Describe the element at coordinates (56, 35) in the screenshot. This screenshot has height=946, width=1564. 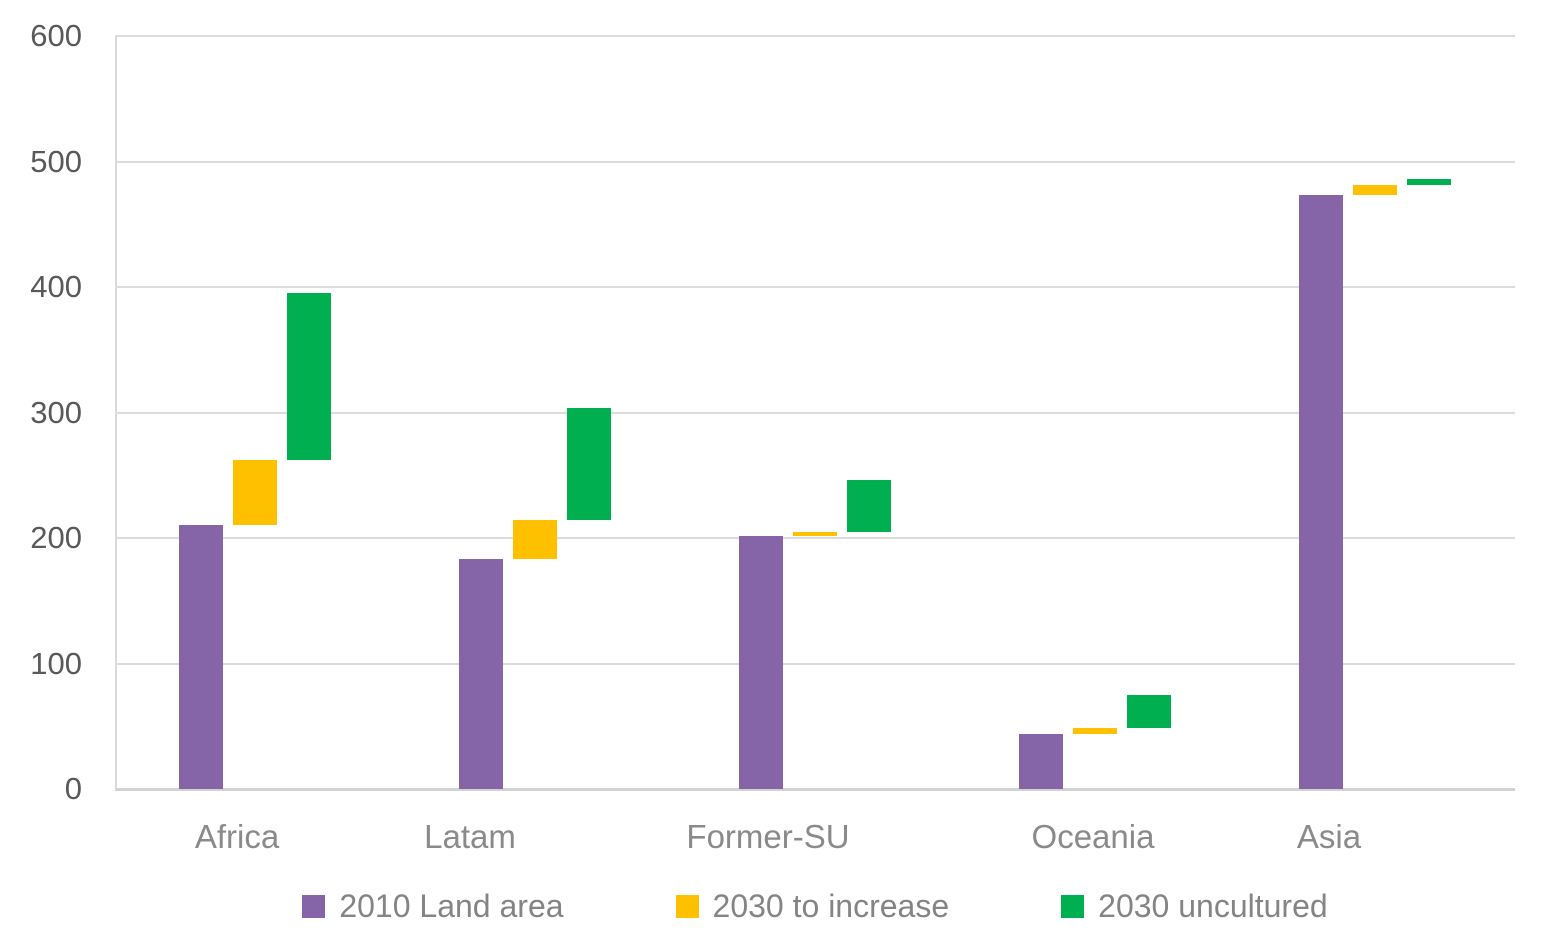
I see `y-tick-label-600: 600` at that location.